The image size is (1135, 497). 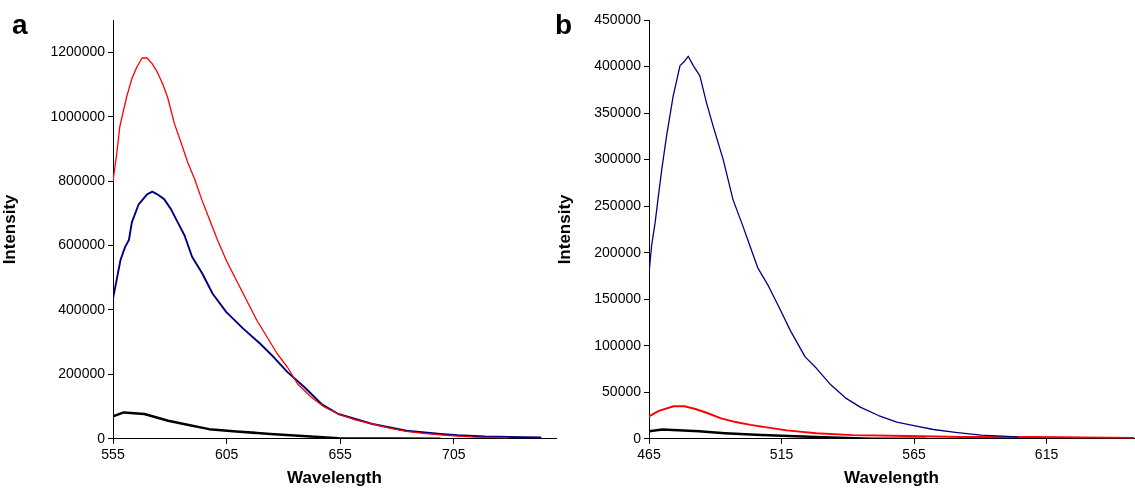 I want to click on x-tick-label: 615, so click(x=1046, y=454).